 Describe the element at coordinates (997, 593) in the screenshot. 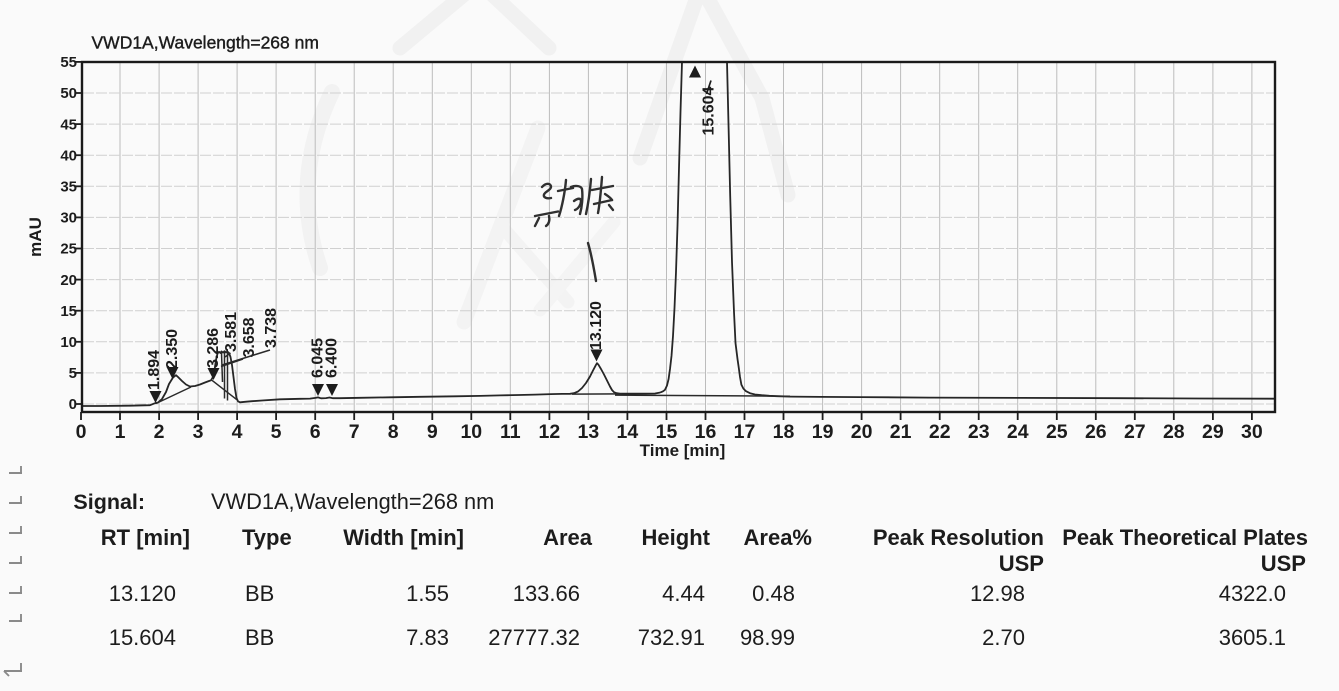

I see `svg-text: 12.98` at that location.